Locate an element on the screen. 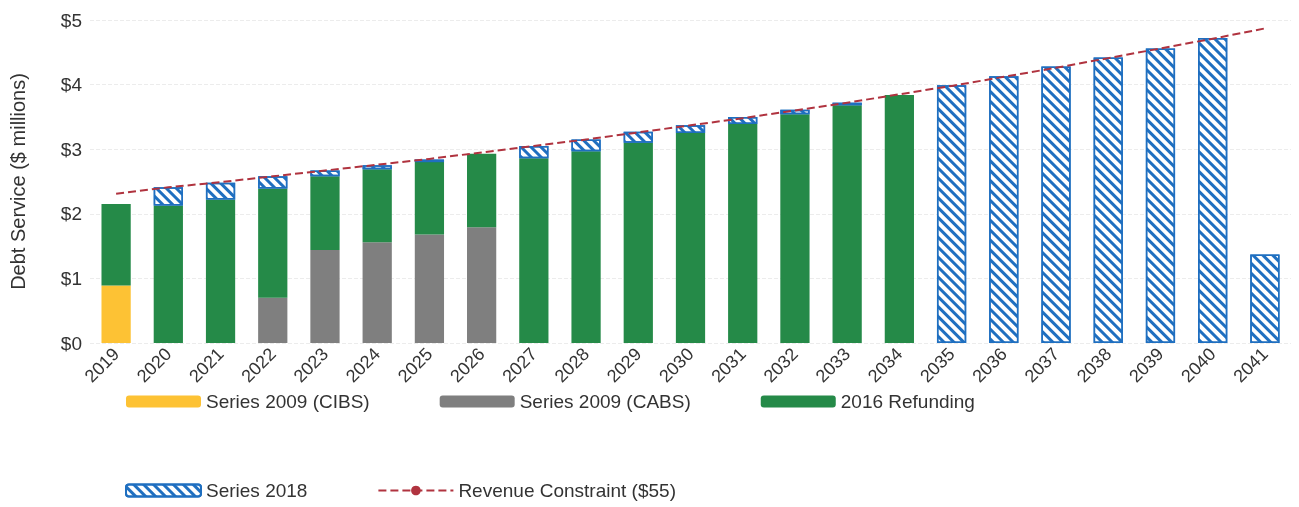 The height and width of the screenshot is (507, 1299). y-tick-label: $0 is located at coordinates (71, 343).